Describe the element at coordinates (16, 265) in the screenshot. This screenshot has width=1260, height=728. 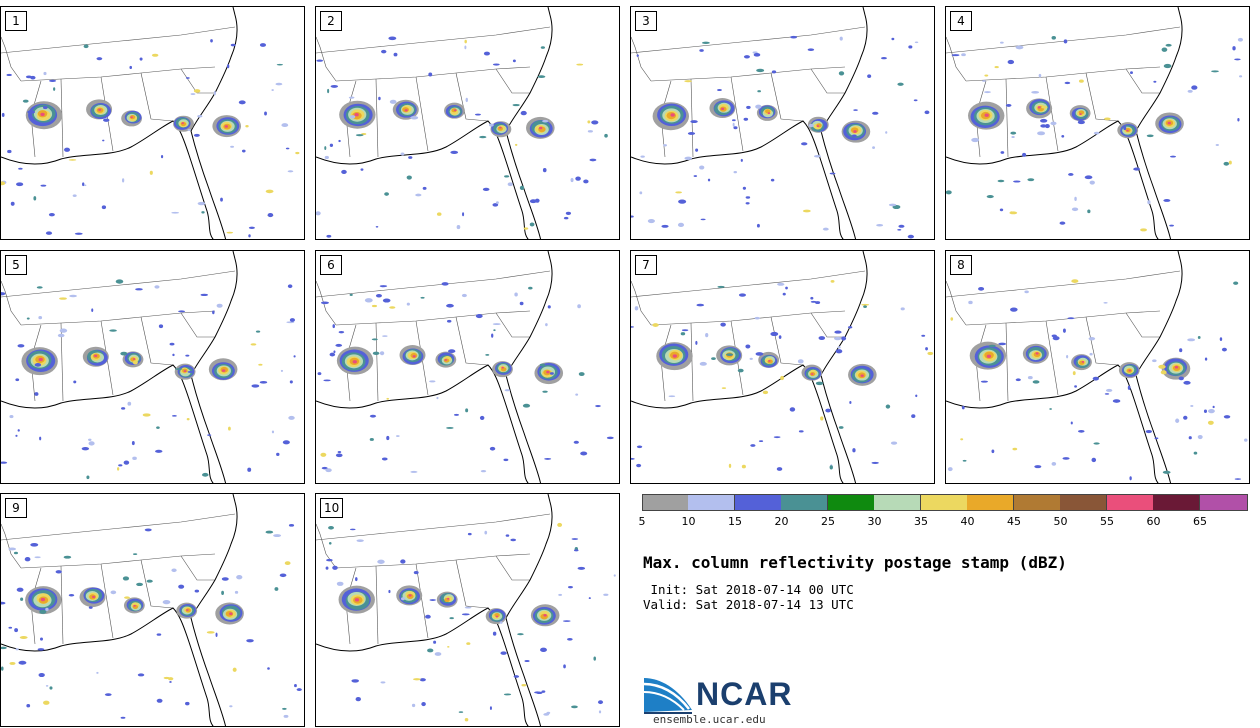
I see `member-label: 5` at that location.